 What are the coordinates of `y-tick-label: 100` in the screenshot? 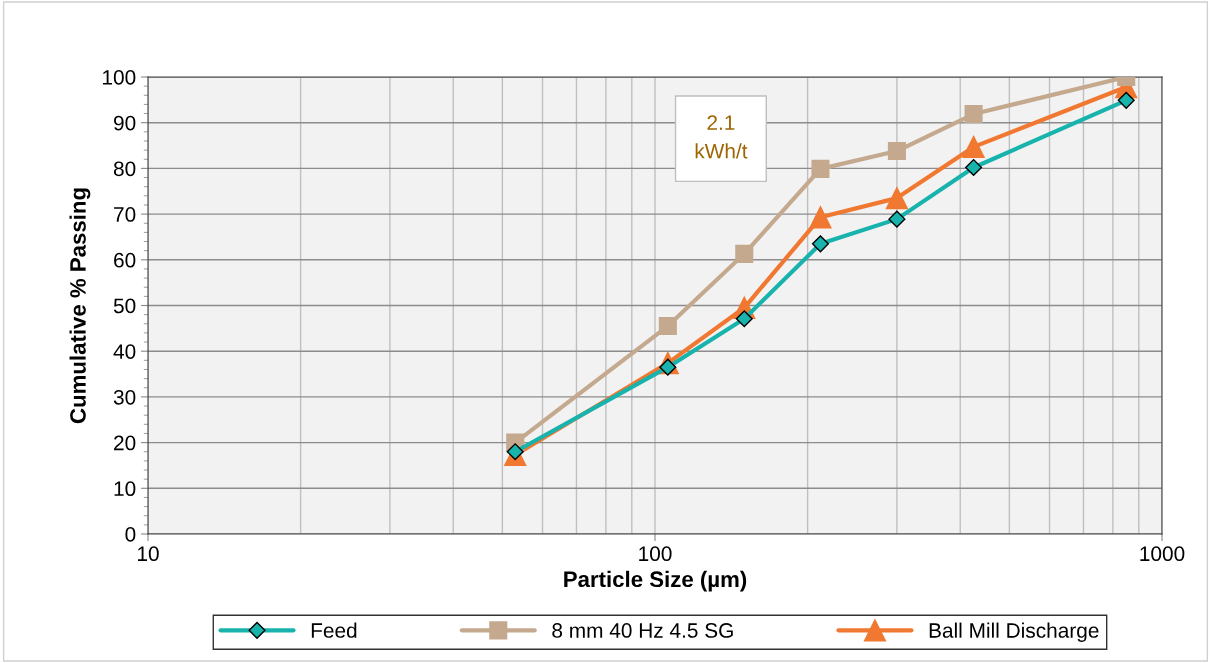 It's located at (119, 77).